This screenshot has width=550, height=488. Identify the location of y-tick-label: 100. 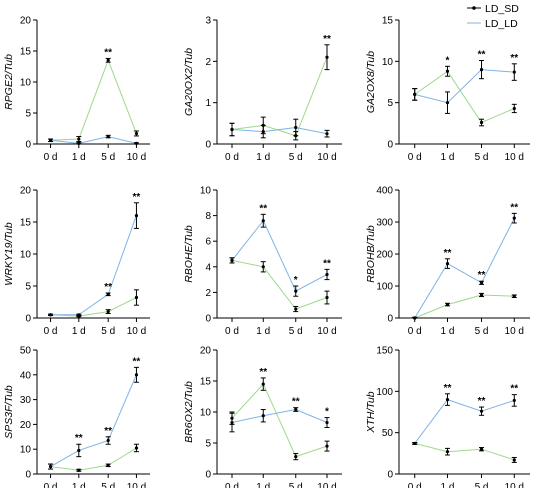
(384, 287).